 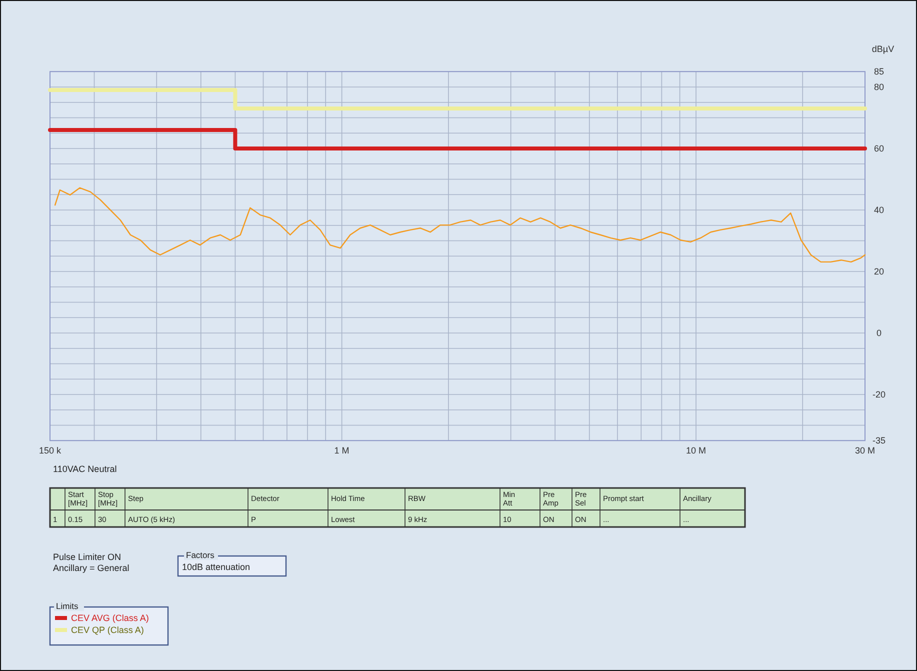 What do you see at coordinates (216, 567) in the screenshot?
I see `text: 10dB attenuation` at bounding box center [216, 567].